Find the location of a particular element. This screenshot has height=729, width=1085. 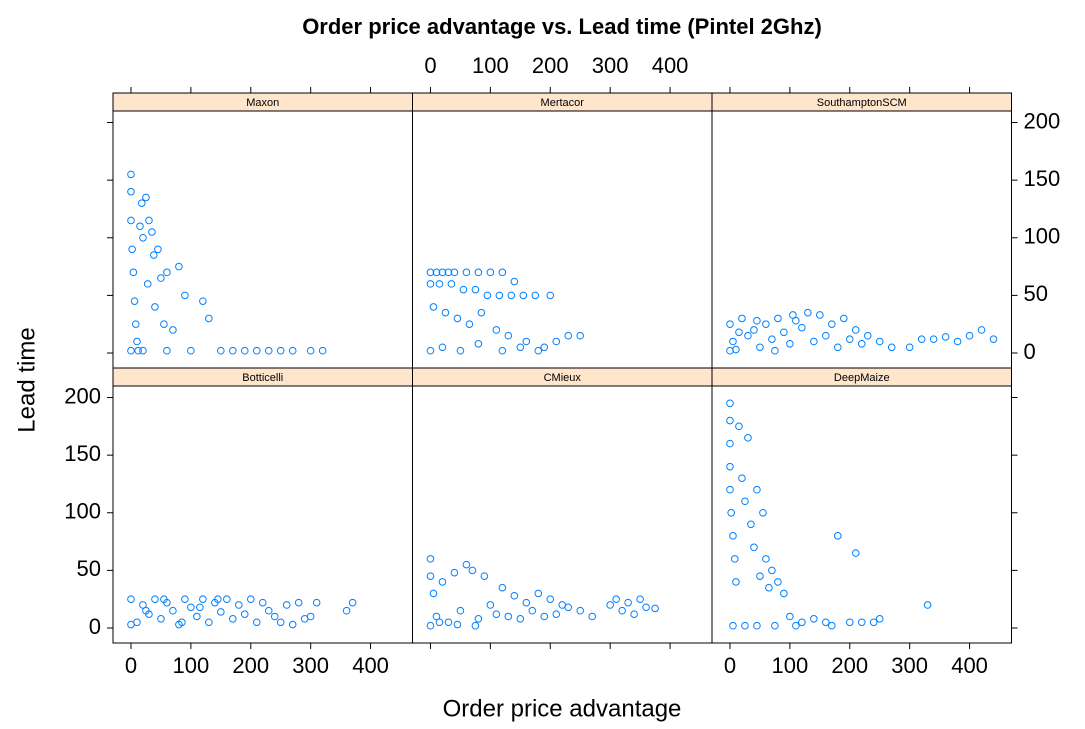

strip-label: SouthamptonSCM is located at coordinates (862, 103).